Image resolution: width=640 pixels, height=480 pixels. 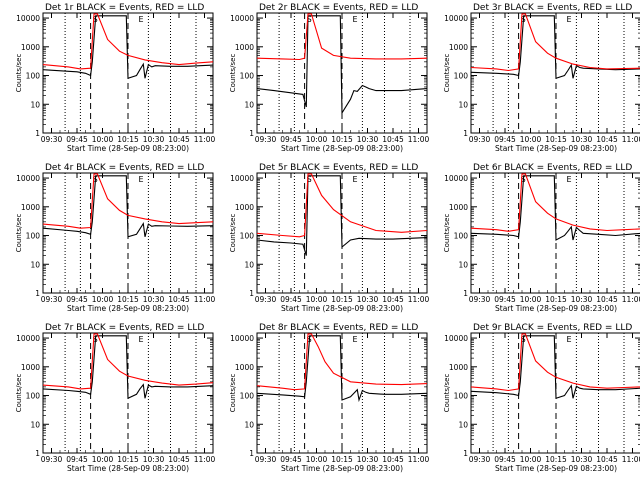 I want to click on panel-title: Det 3r BLACK = Events, RED = LLD, so click(x=552, y=8).